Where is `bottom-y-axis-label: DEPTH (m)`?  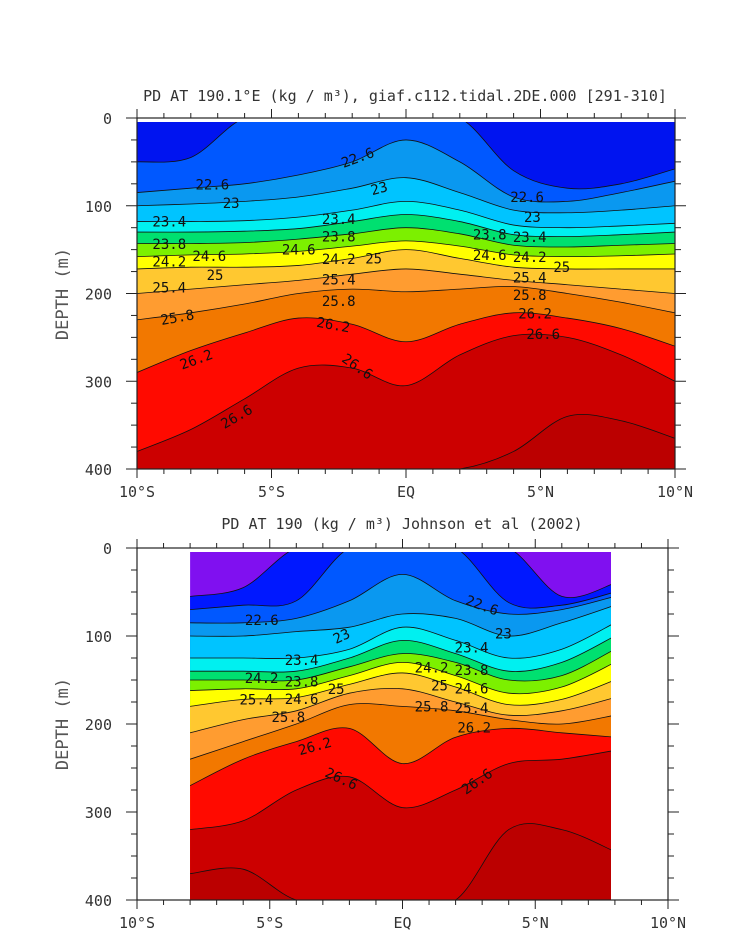
bottom-y-axis-label: DEPTH (m) is located at coordinates (63, 724).